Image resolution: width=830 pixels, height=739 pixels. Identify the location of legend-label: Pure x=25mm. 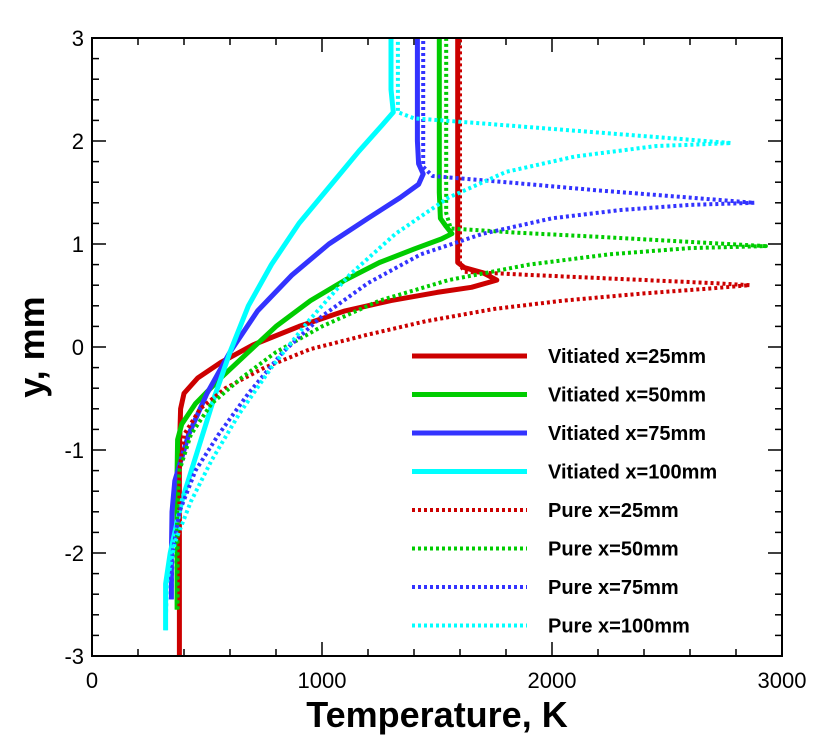
(613, 511).